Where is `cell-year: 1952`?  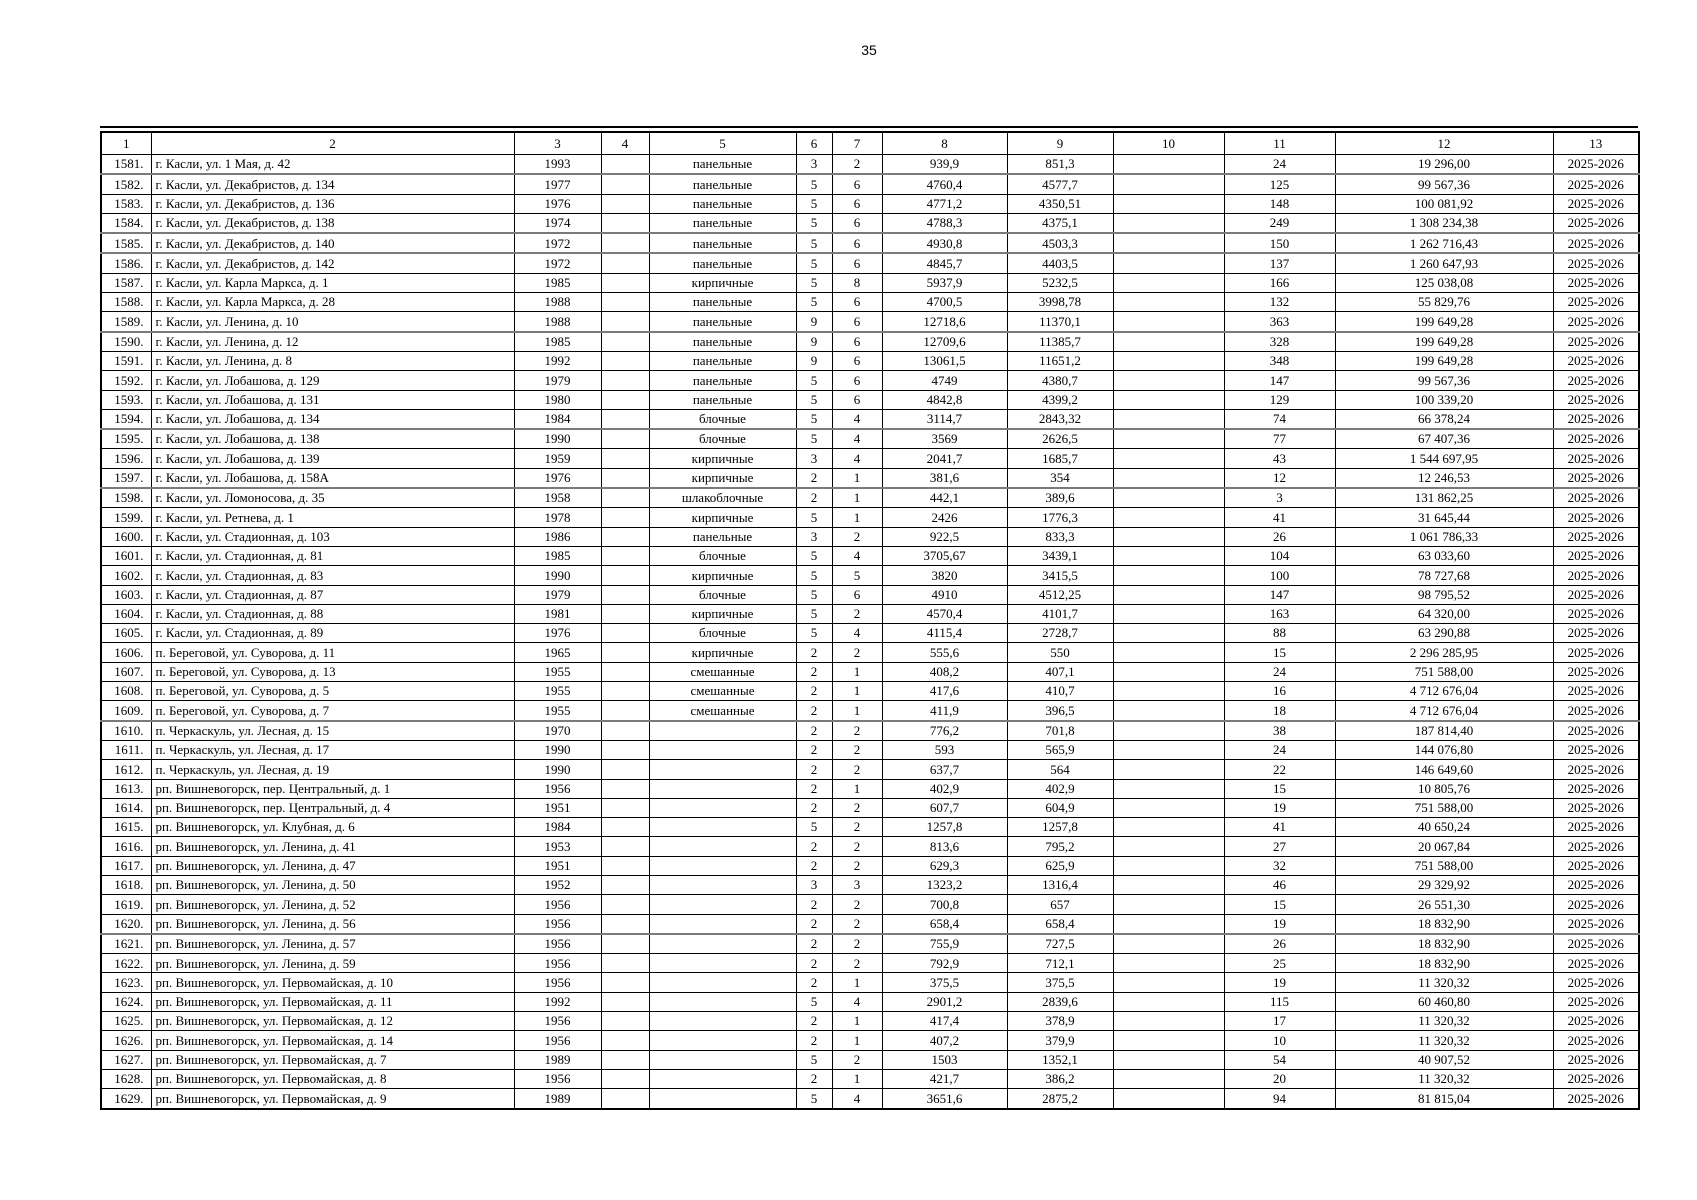 cell-year: 1952 is located at coordinates (557, 885).